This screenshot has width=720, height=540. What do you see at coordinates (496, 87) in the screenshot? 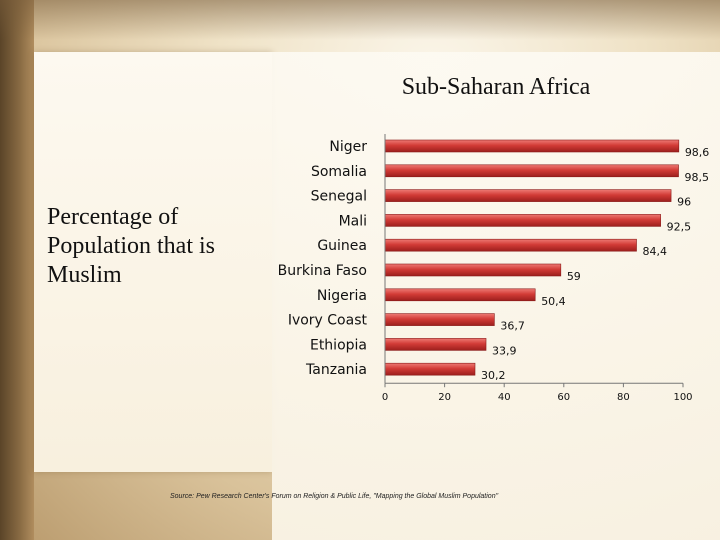
I see `slide-title: Sub-Saharan Africa` at bounding box center [496, 87].